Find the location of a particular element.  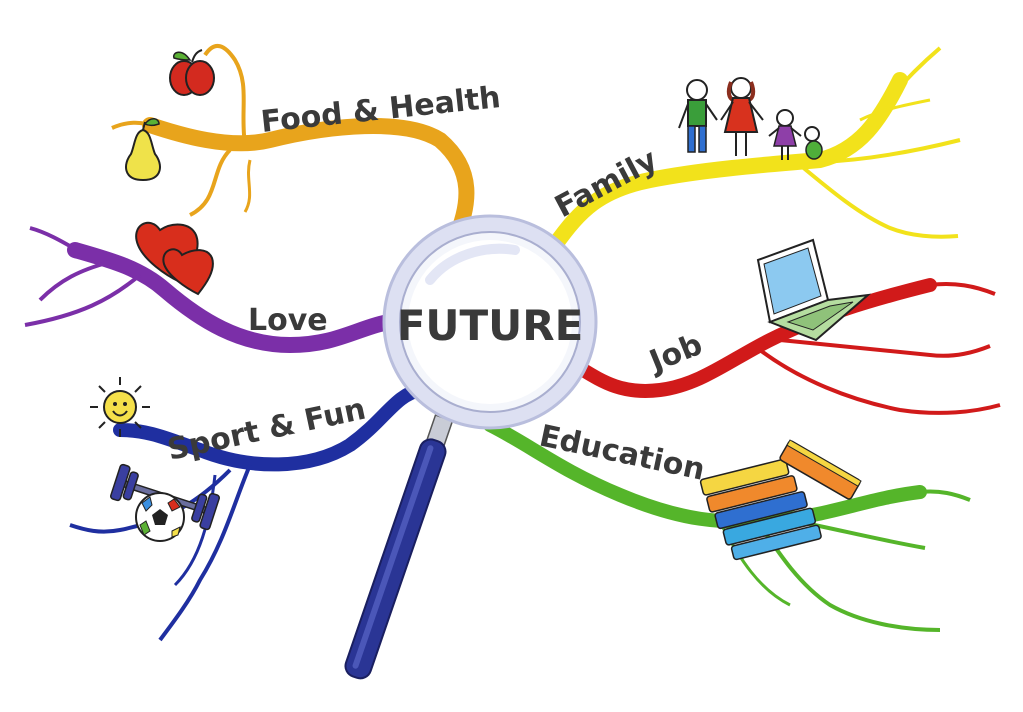

apple-icon is located at coordinates (192, 72).